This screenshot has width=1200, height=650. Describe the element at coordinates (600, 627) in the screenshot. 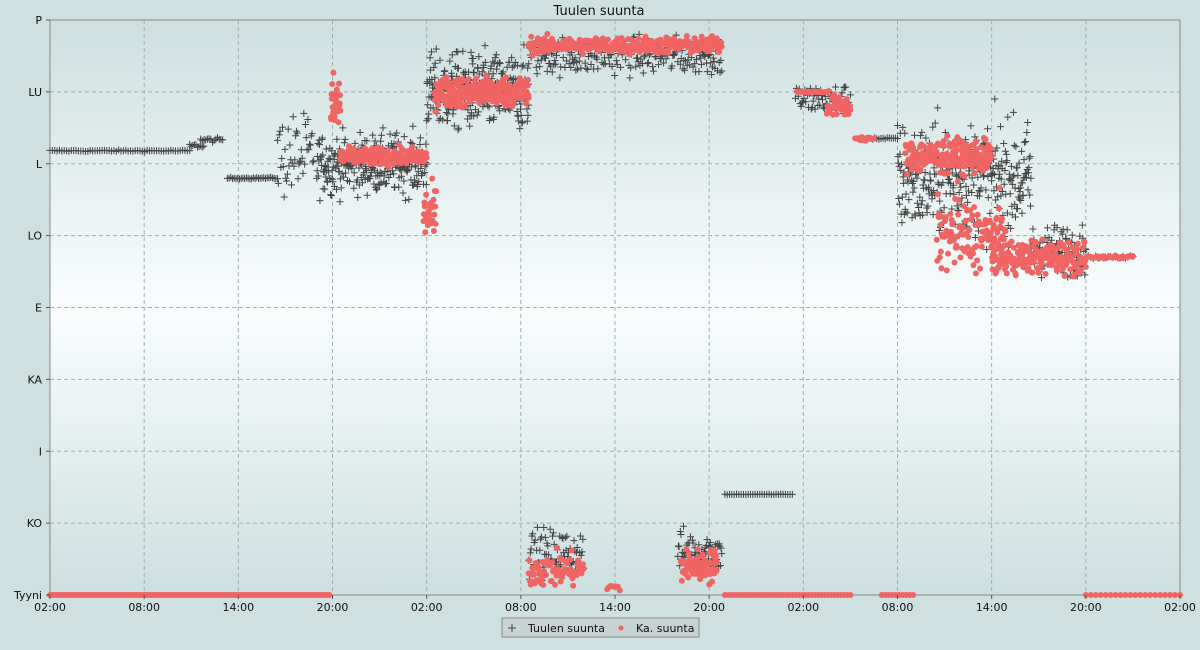

I see `legend-box` at that location.